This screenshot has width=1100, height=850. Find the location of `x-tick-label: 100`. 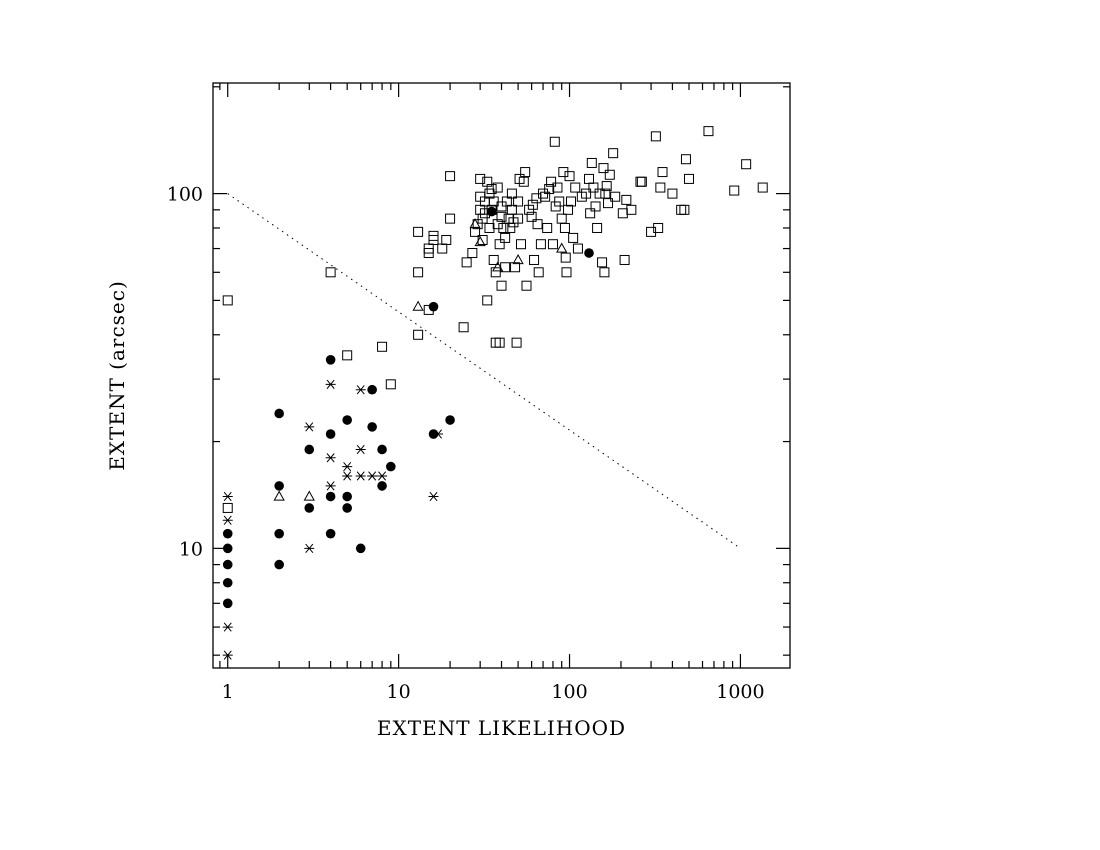

x-tick-label: 100 is located at coordinates (569, 692).